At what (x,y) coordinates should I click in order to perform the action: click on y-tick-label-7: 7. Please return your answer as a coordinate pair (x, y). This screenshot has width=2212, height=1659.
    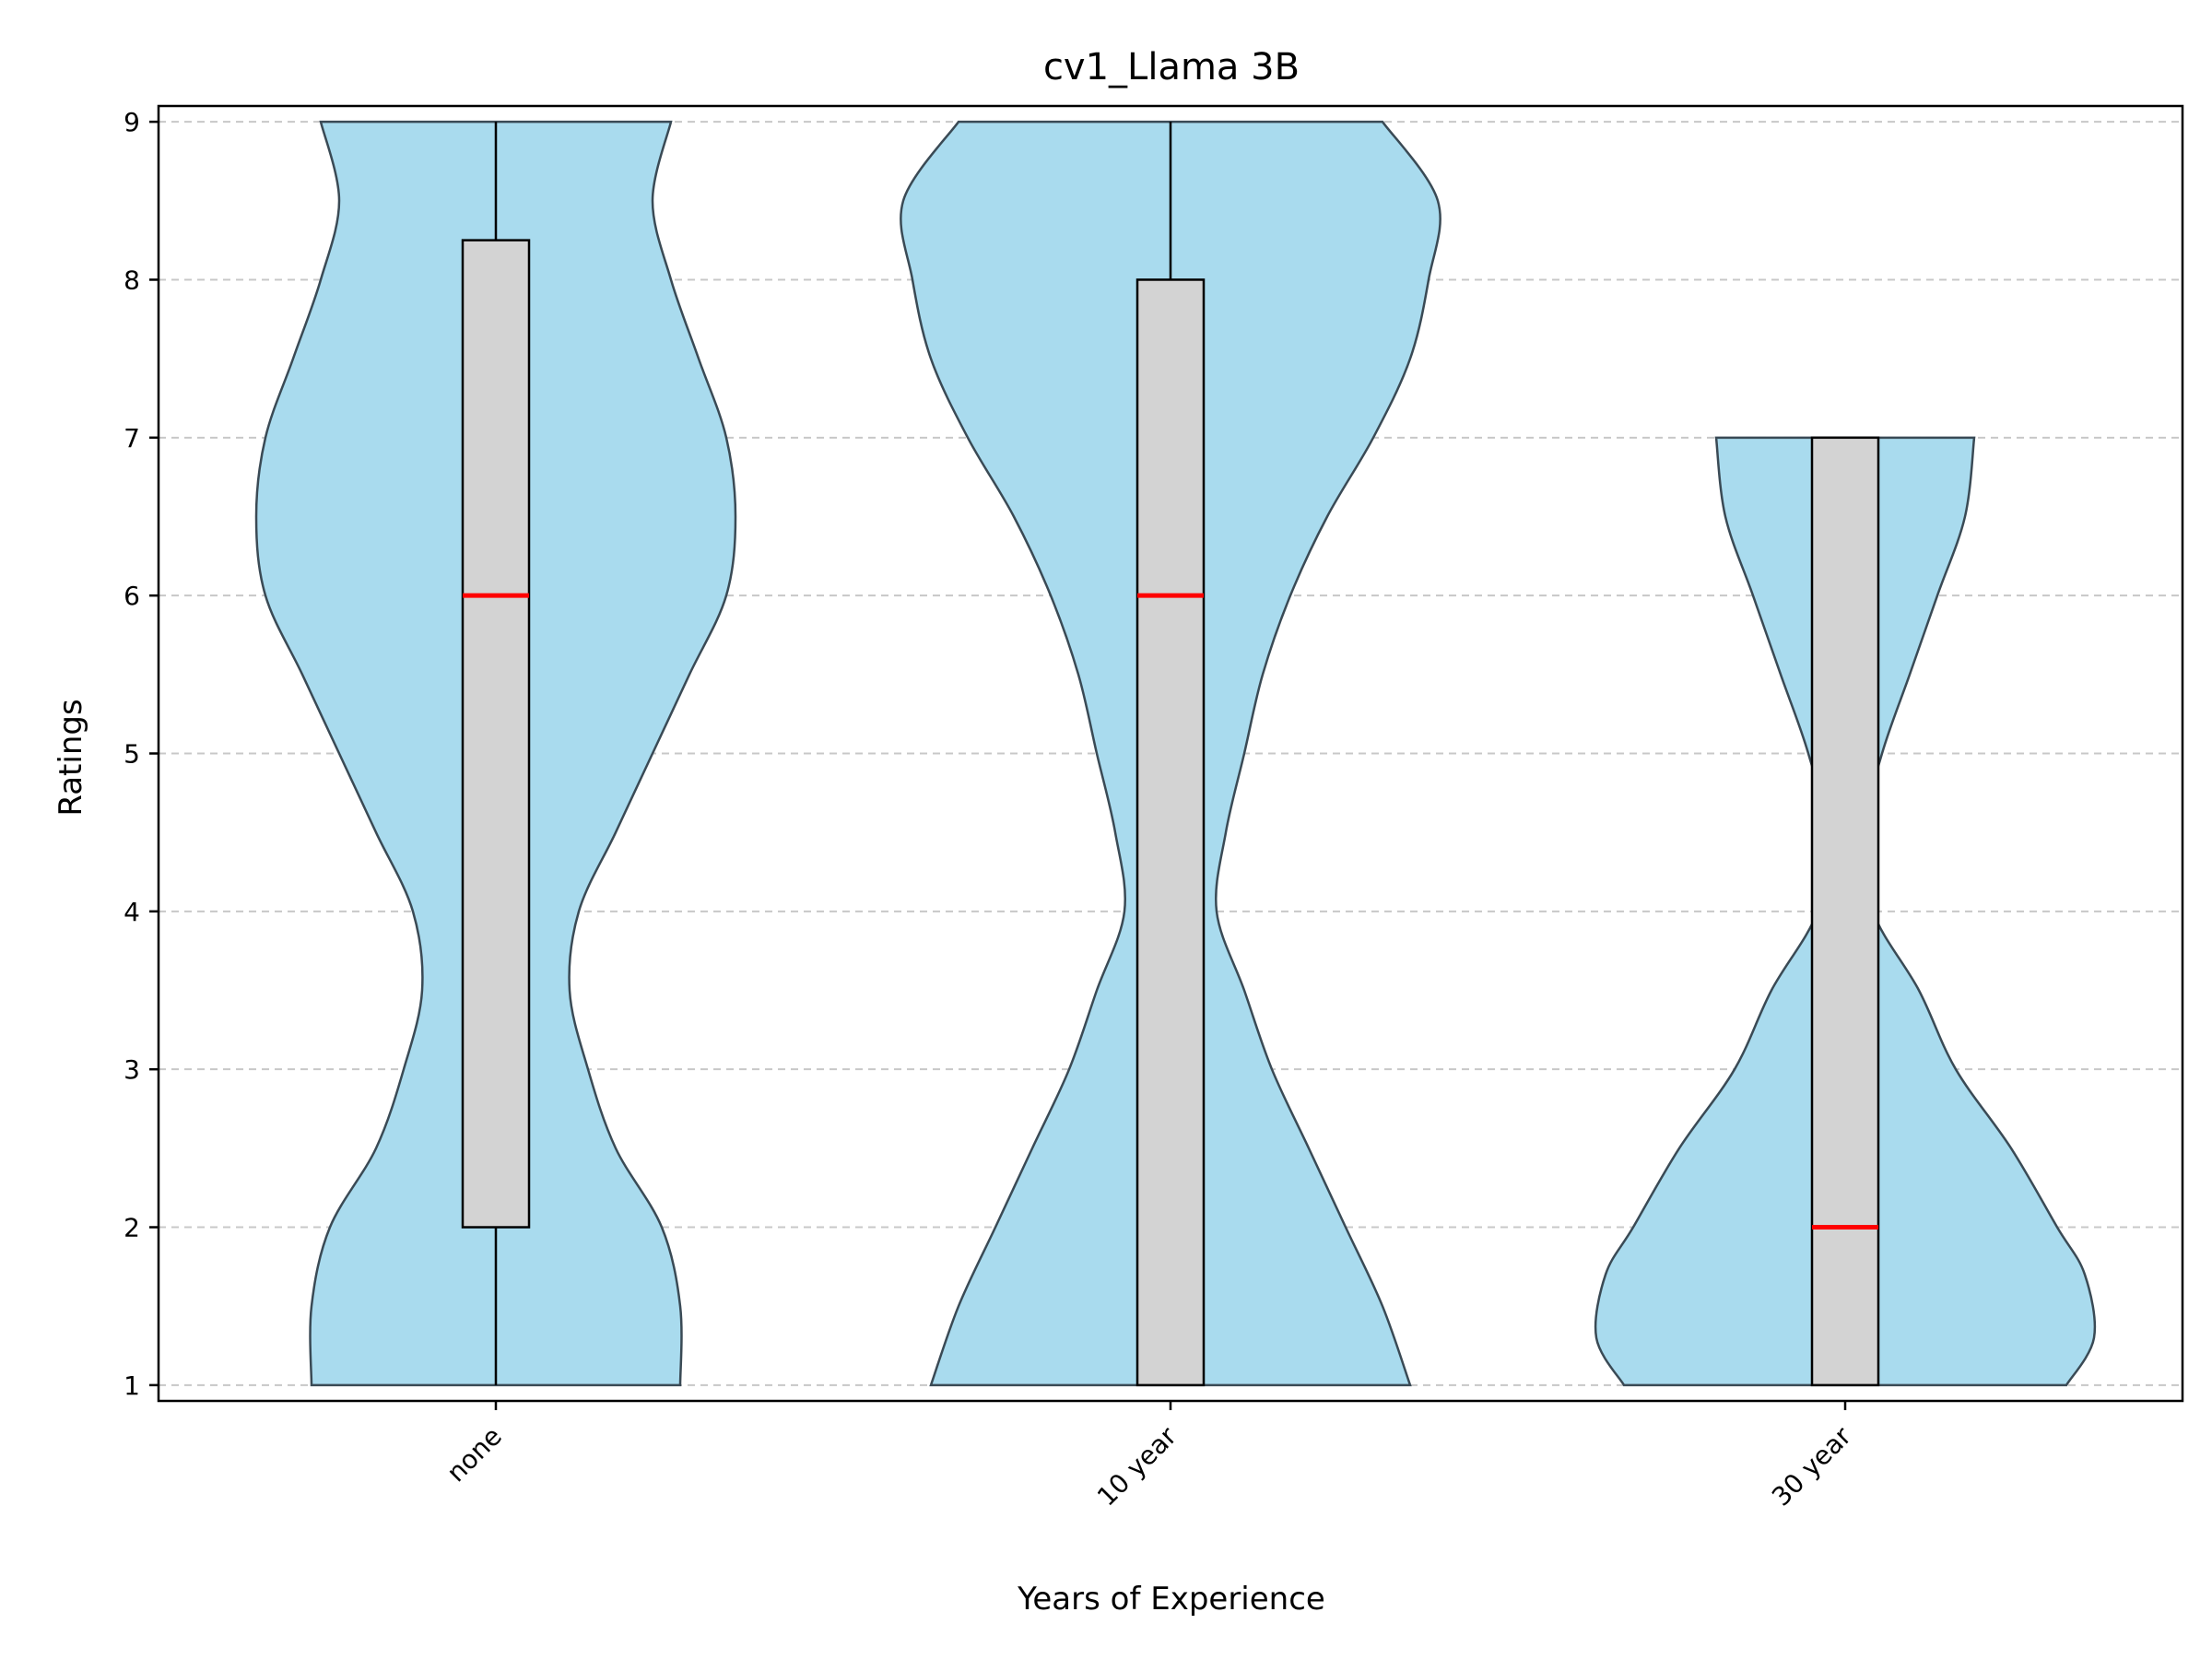
    Looking at the image, I should click on (132, 438).